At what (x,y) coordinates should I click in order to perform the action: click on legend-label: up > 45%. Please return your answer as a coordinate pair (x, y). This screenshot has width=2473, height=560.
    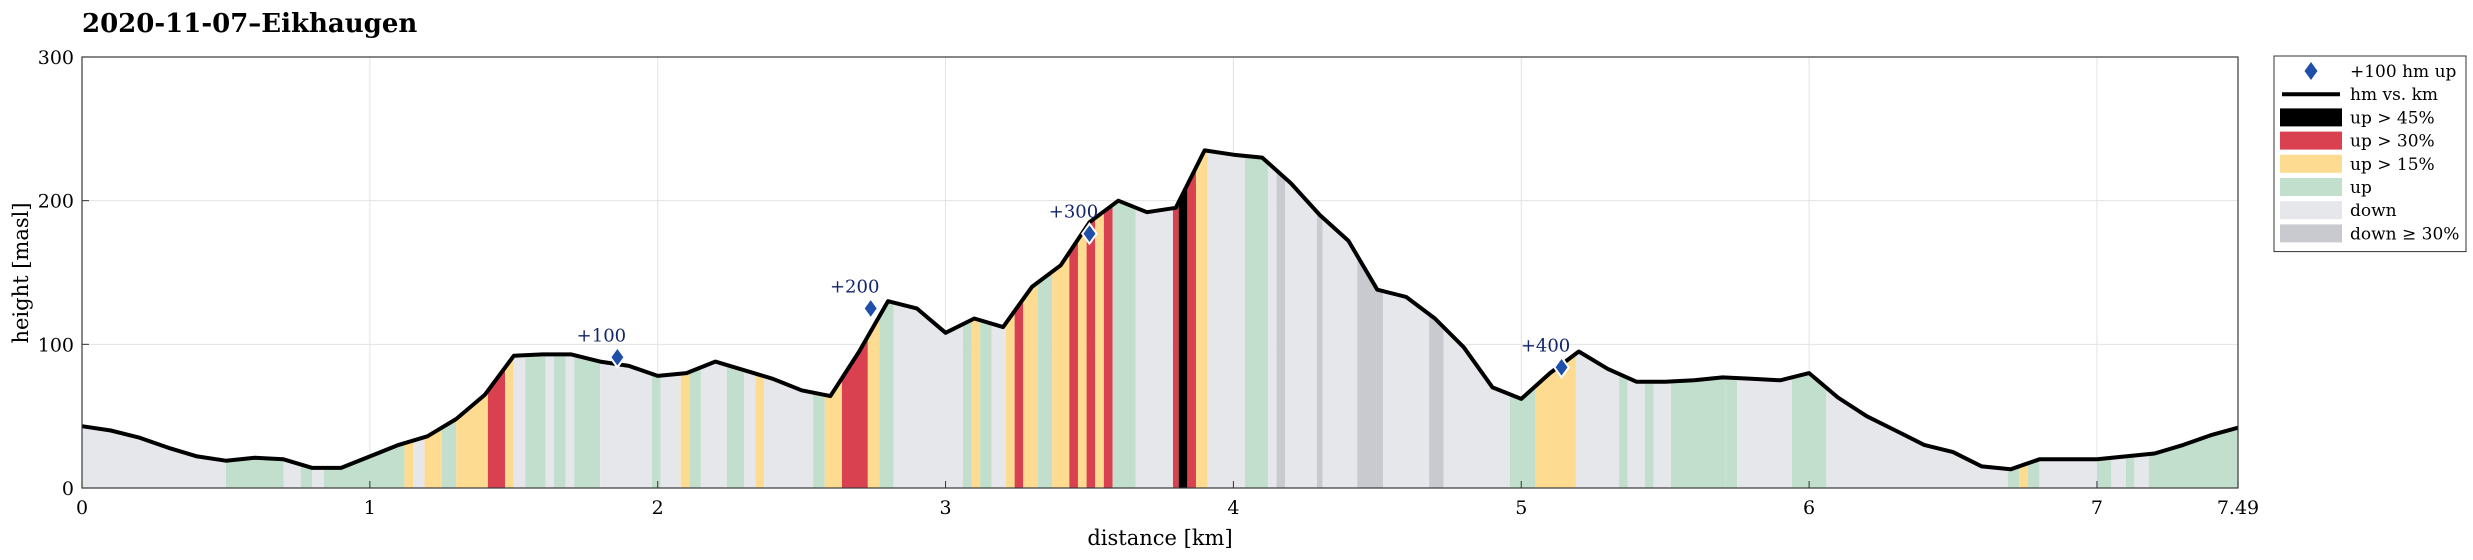
    Looking at the image, I should click on (2392, 118).